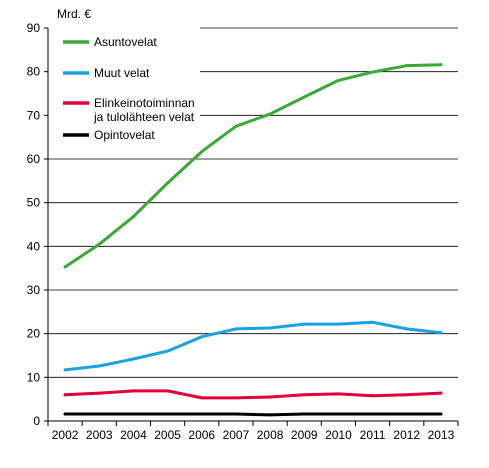 The width and height of the screenshot is (489, 468). I want to click on data-point-1-2004, so click(133, 359).